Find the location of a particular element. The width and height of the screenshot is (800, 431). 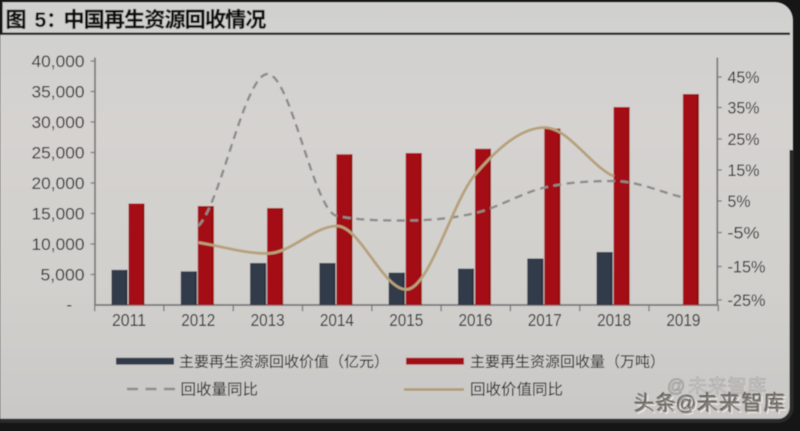

svg-text: 2014 is located at coordinates (337, 320).